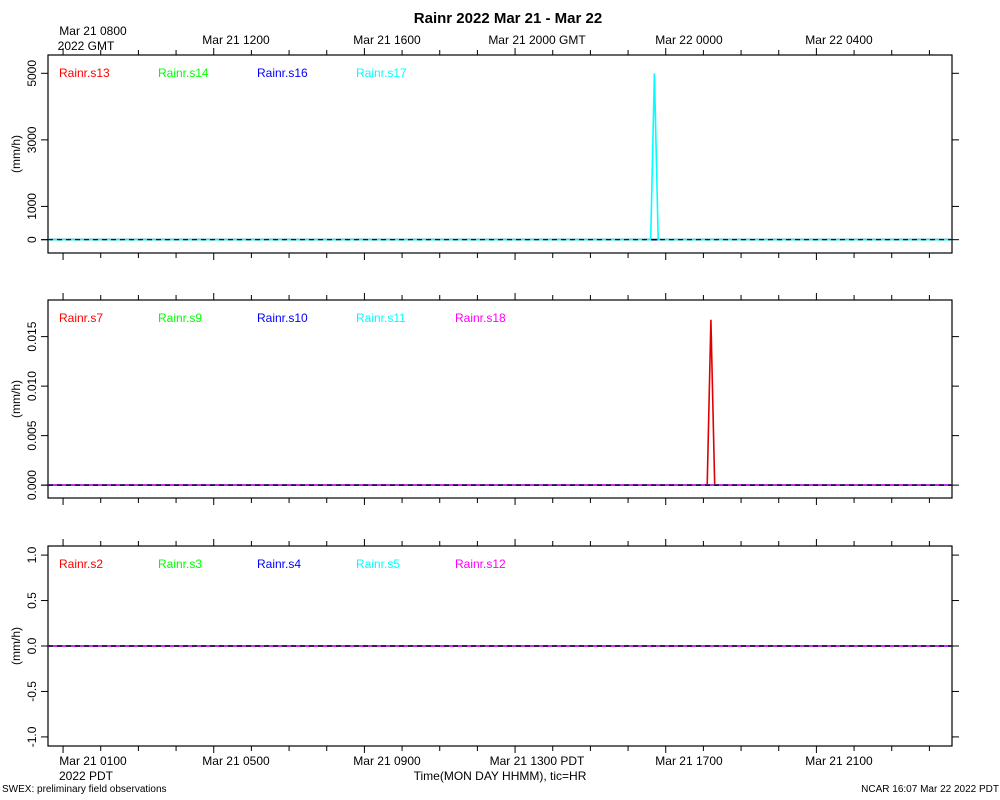 The height and width of the screenshot is (800, 1000). Describe the element at coordinates (381, 318) in the screenshot. I see `legend-entry-Rainr-s11: Rainr.s11` at that location.